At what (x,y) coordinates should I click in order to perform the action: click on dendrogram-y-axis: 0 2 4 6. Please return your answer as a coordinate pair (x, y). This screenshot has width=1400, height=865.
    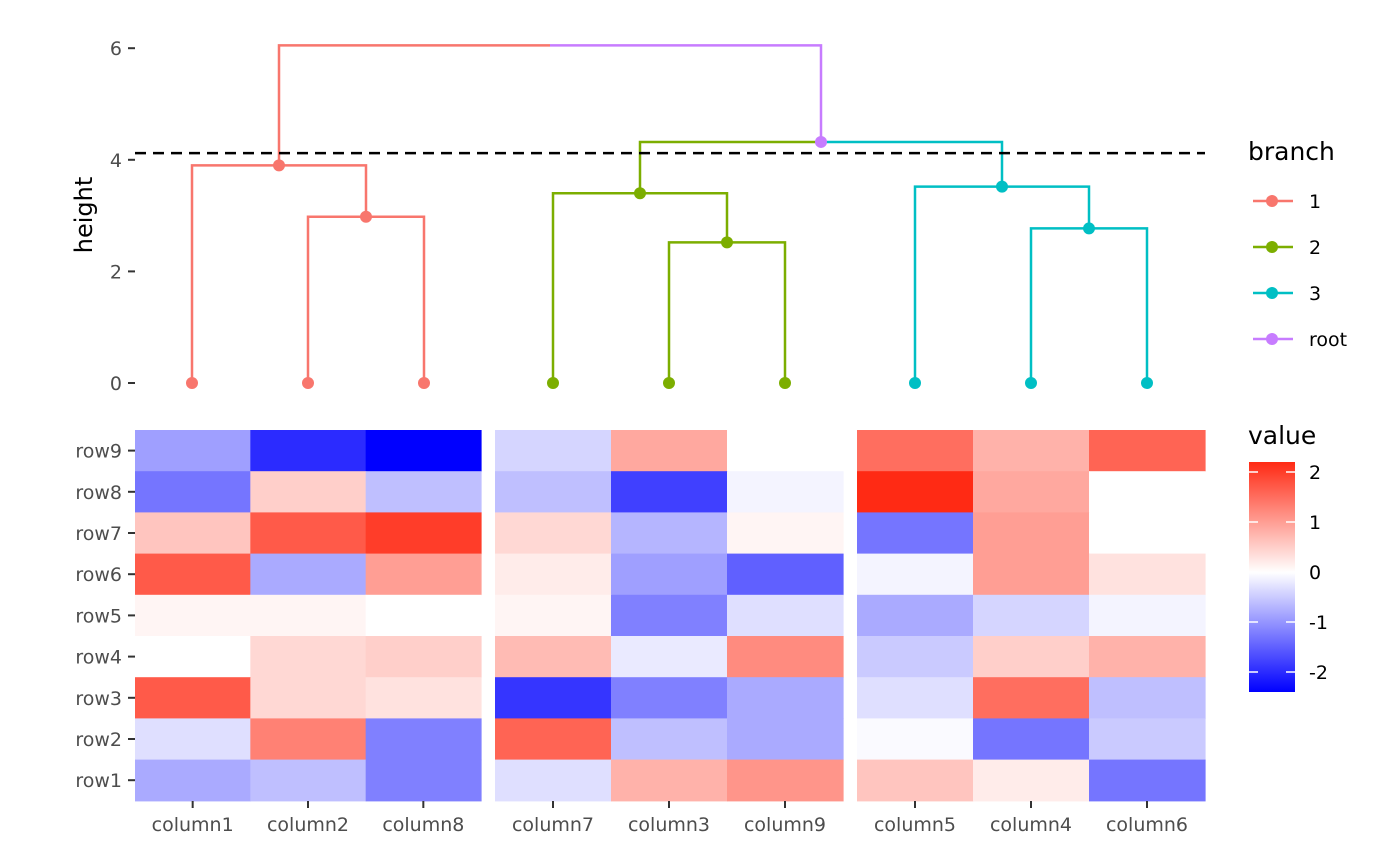
    Looking at the image, I should click on (122, 216).